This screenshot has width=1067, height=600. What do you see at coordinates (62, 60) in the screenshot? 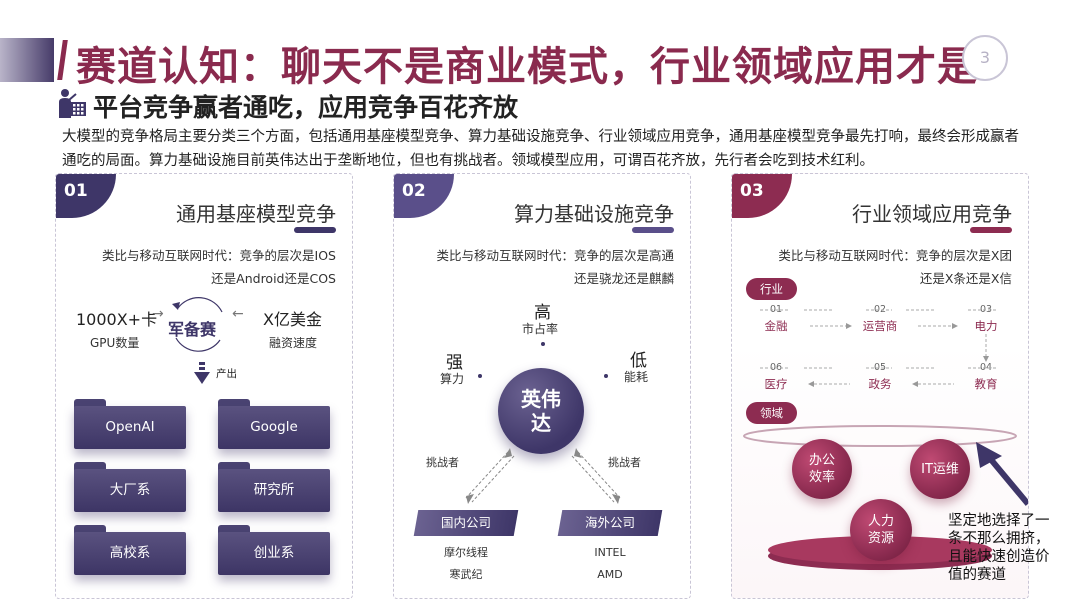
I see `title-accent-tick` at bounding box center [62, 60].